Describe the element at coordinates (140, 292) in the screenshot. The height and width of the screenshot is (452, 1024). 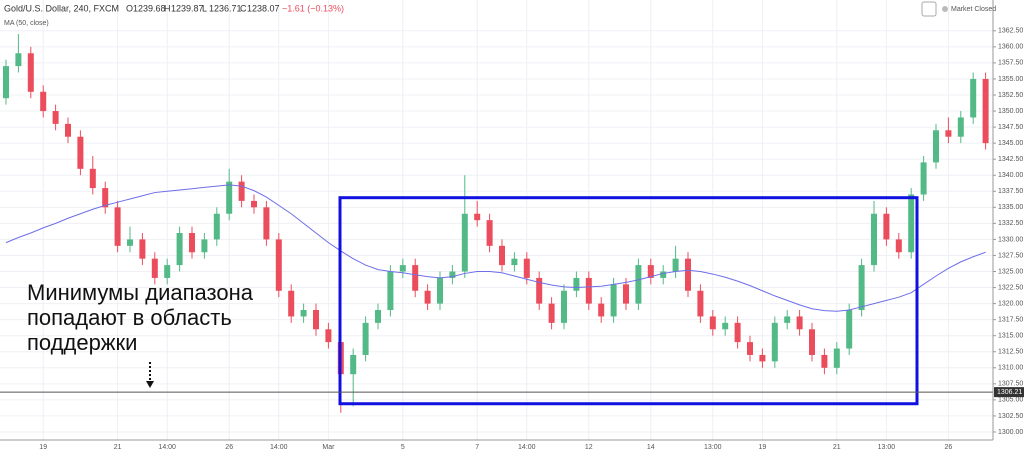
I see `annotation-line: Минимумы диапазона` at that location.